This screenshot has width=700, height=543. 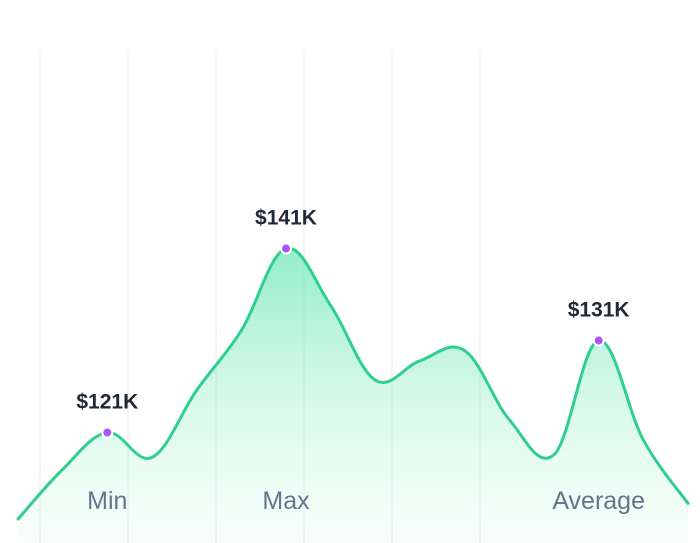 I want to click on value-label: $131K, so click(x=599, y=310).